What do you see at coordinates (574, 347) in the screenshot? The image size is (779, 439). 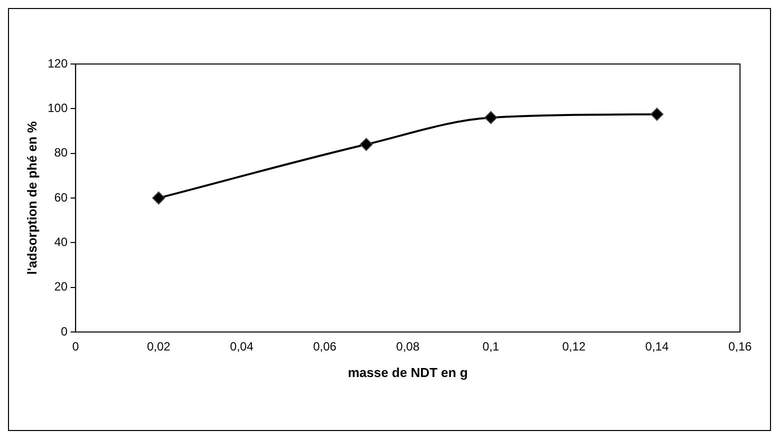 I see `x-tick-label: 0,12` at bounding box center [574, 347].